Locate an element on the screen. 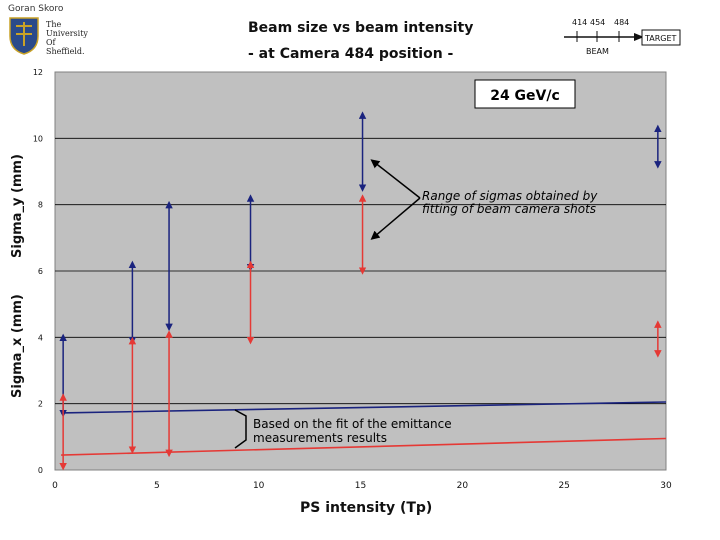 Image resolution: width=720 pixels, height=540 pixels. x-tick-30: 30 is located at coordinates (666, 486).